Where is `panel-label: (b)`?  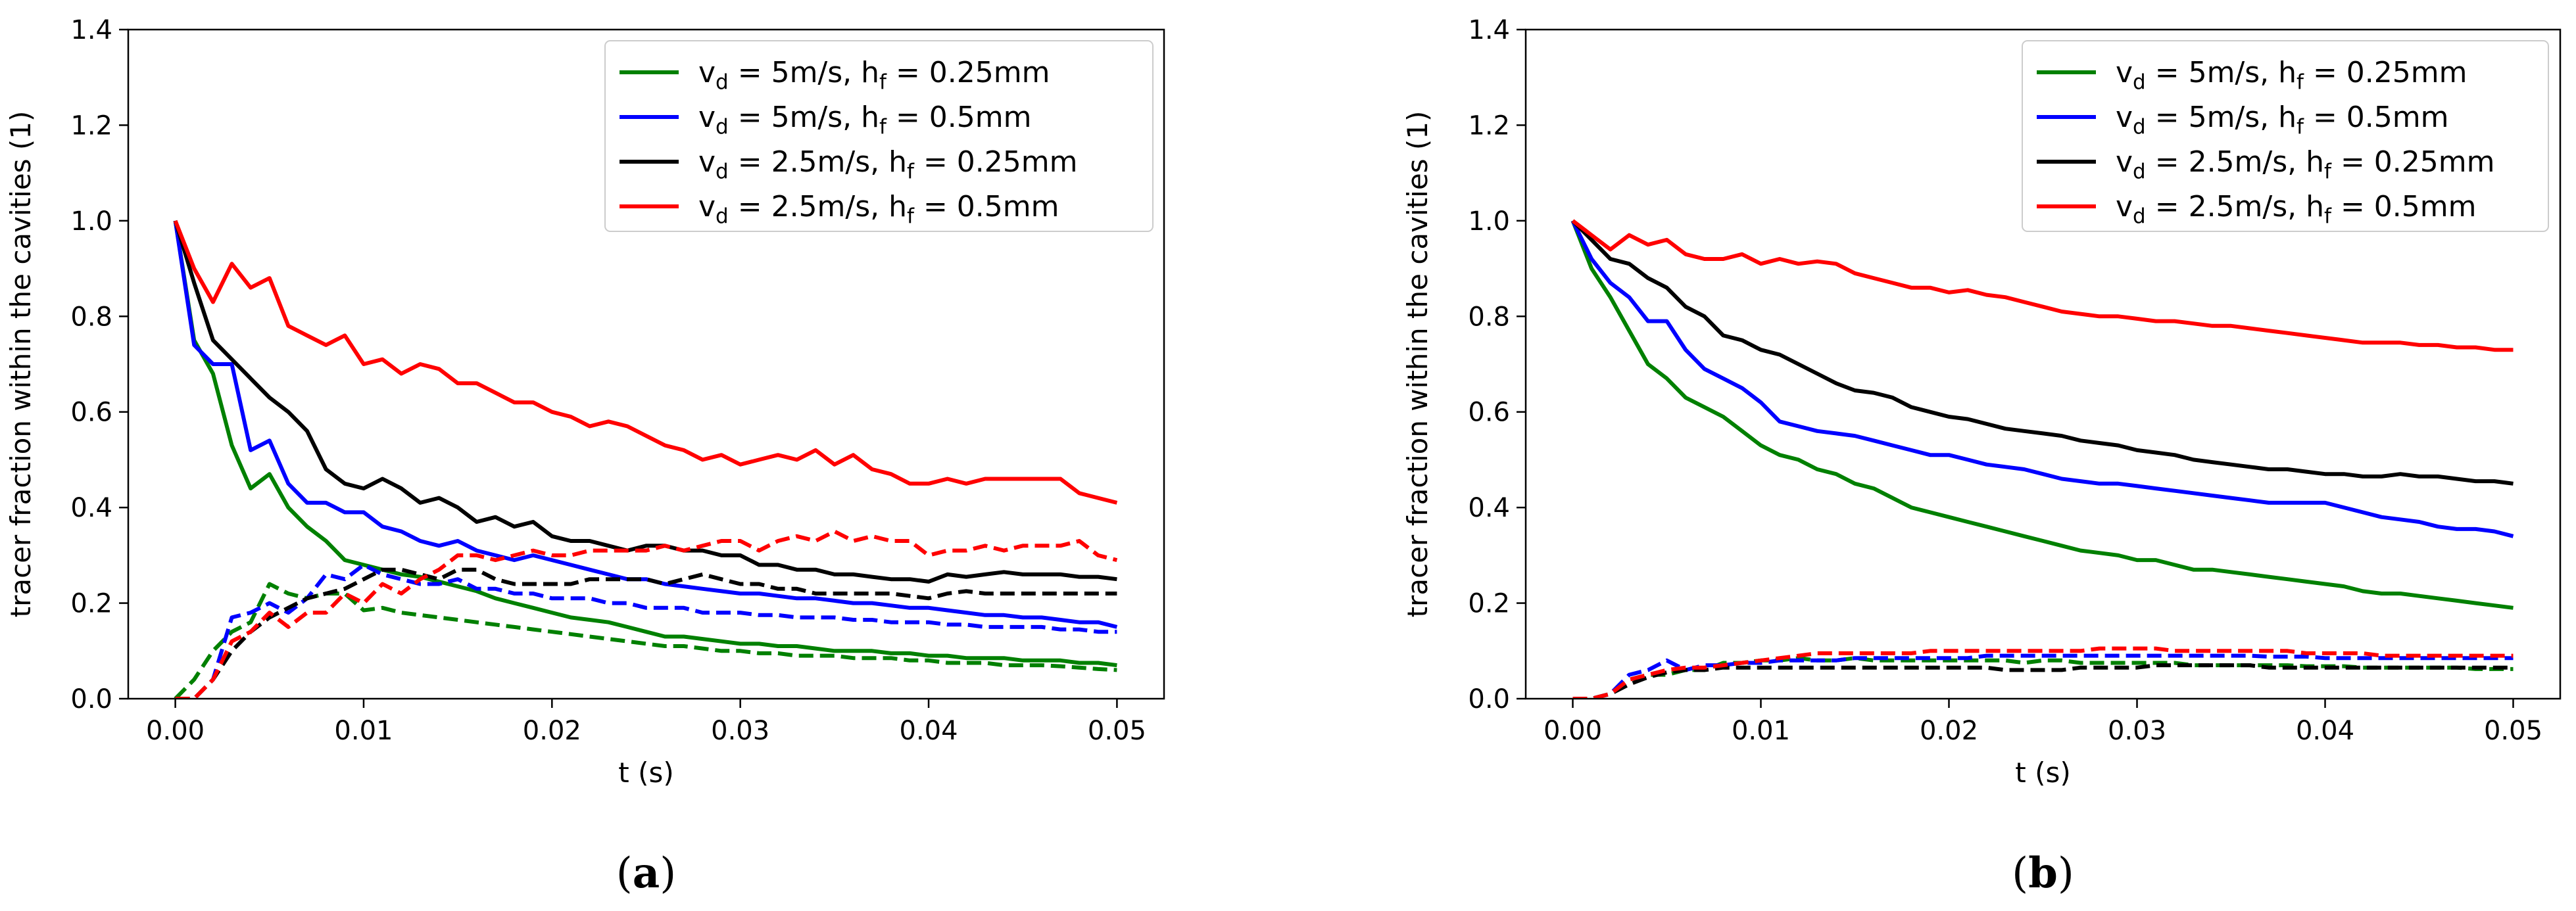 panel-label: (b) is located at coordinates (2043, 873).